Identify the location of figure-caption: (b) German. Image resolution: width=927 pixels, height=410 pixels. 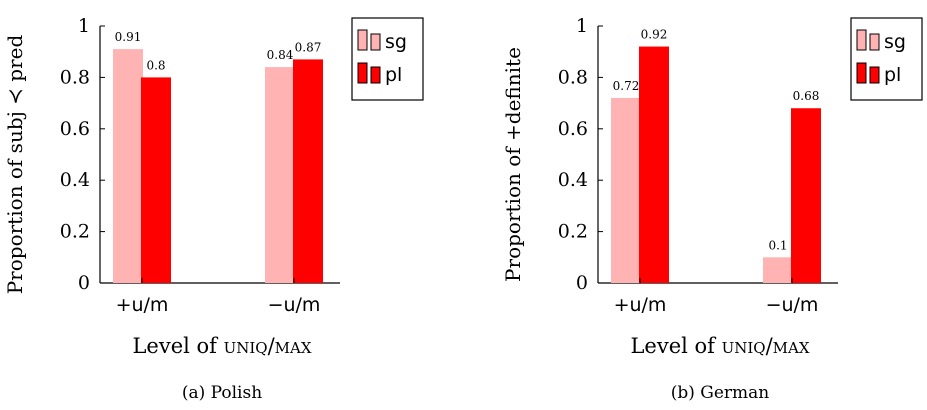
(720, 393).